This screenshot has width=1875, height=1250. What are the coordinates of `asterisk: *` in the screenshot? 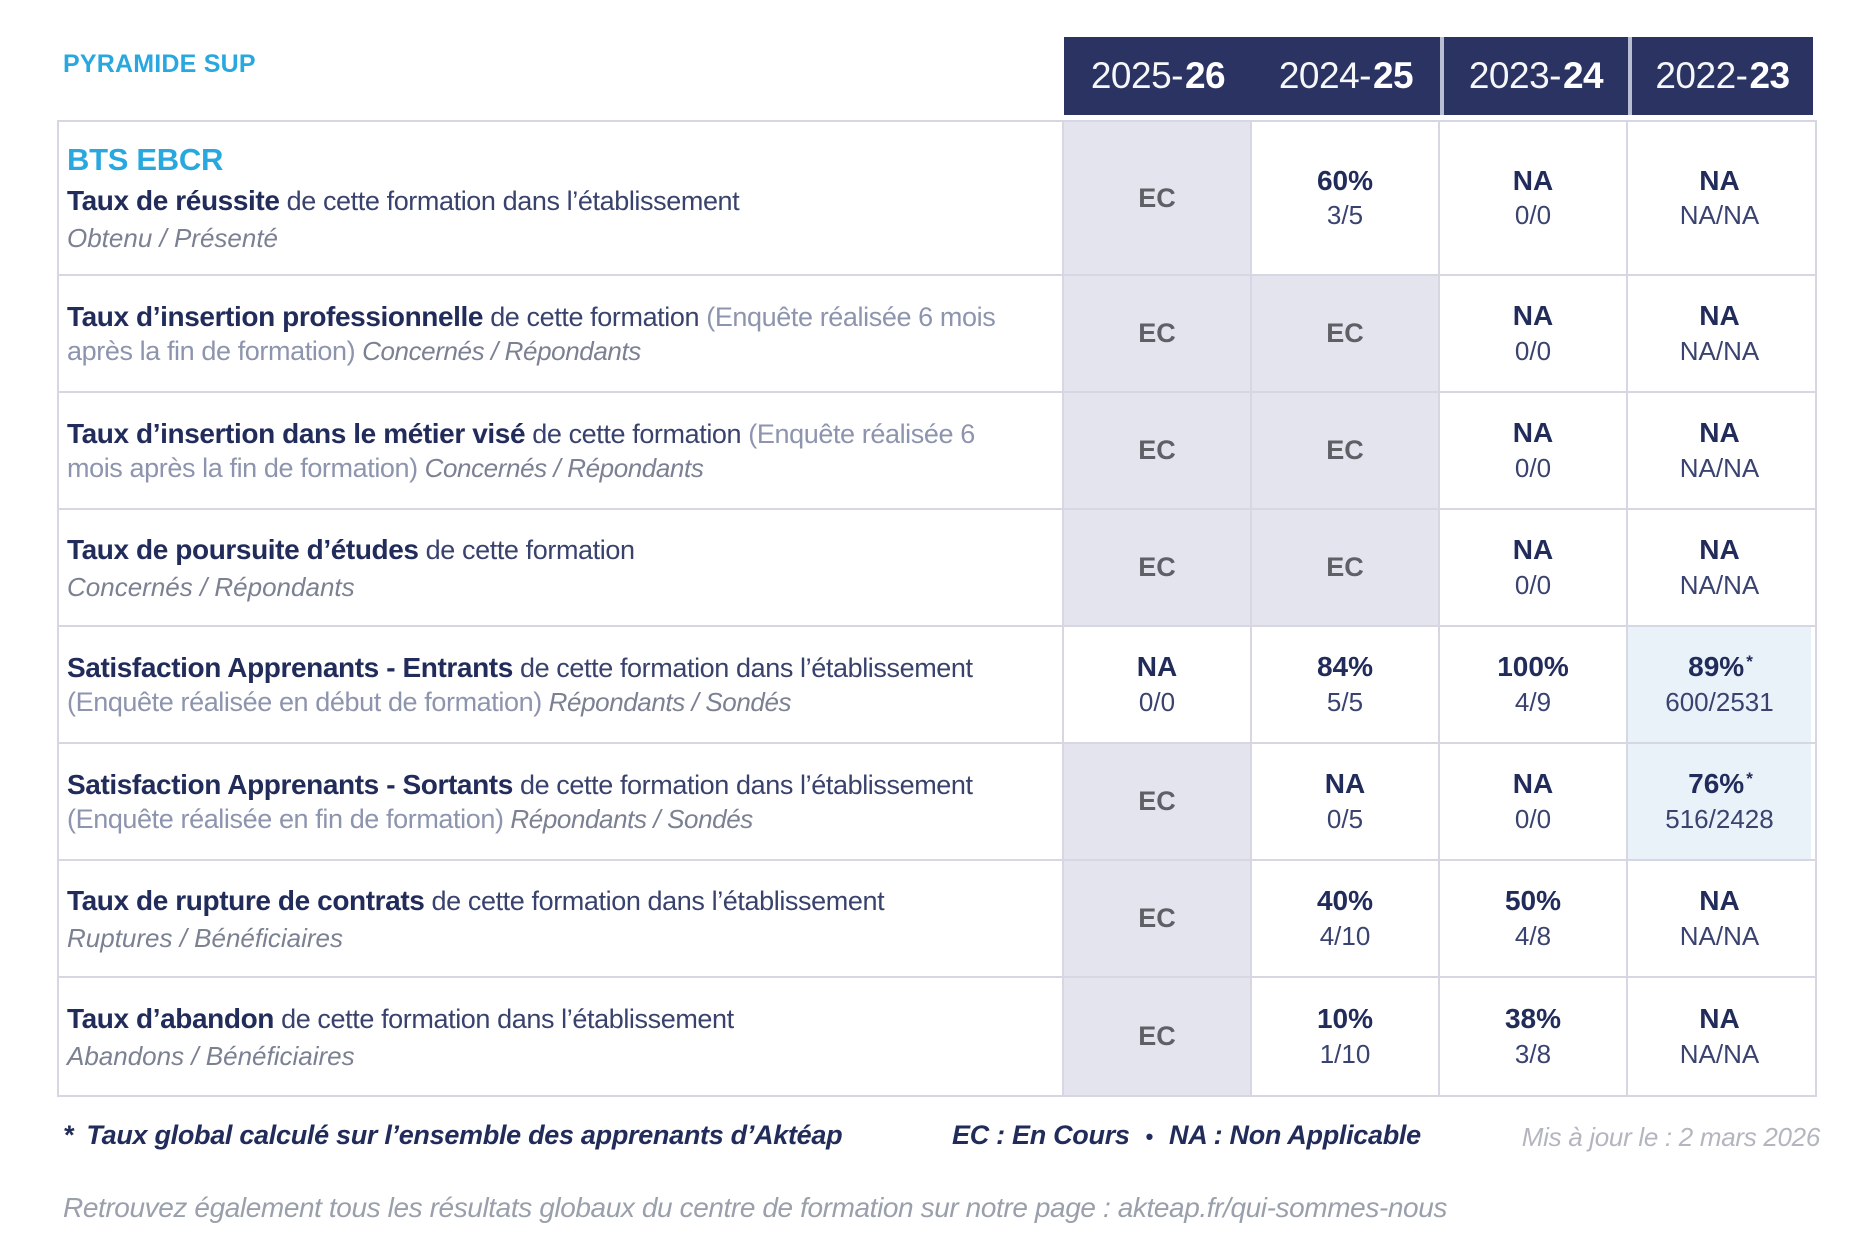 It's located at (68, 1135).